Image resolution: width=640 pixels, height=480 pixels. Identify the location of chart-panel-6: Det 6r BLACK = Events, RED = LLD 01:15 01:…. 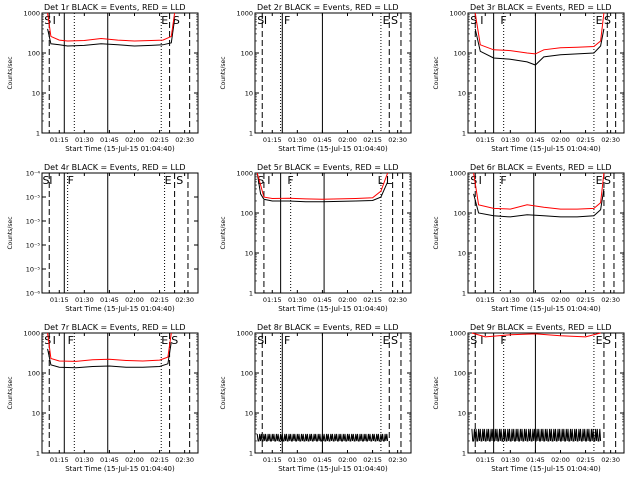
(529, 238).